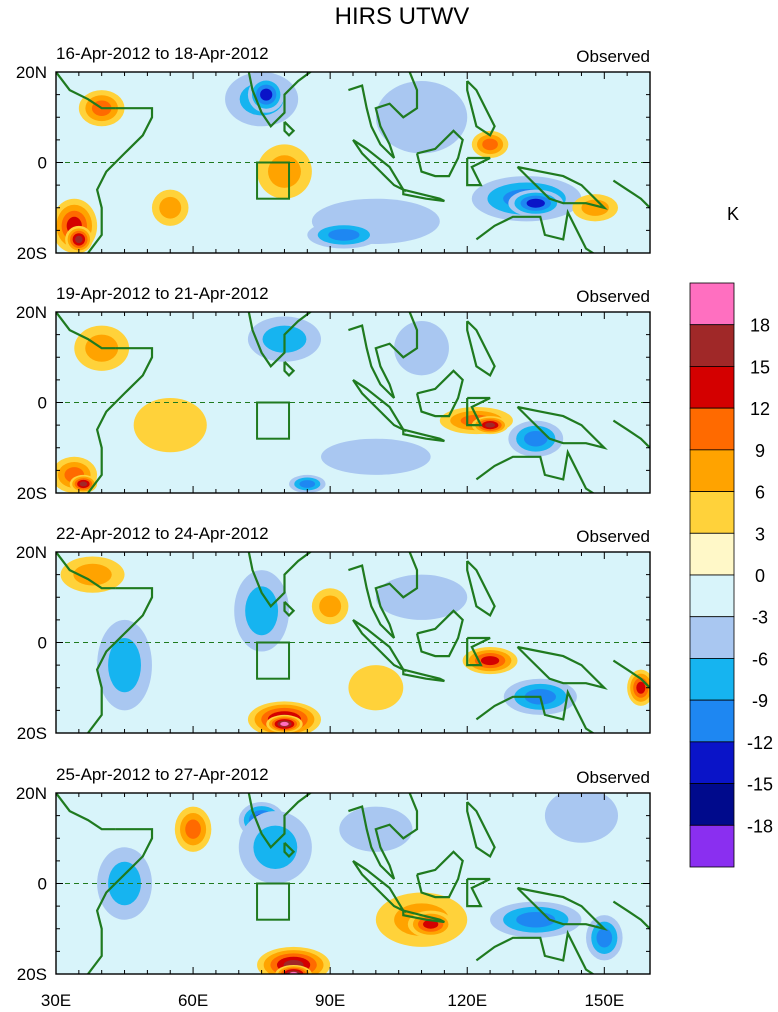  I want to click on x-tick-label: 30E, so click(56, 1000).